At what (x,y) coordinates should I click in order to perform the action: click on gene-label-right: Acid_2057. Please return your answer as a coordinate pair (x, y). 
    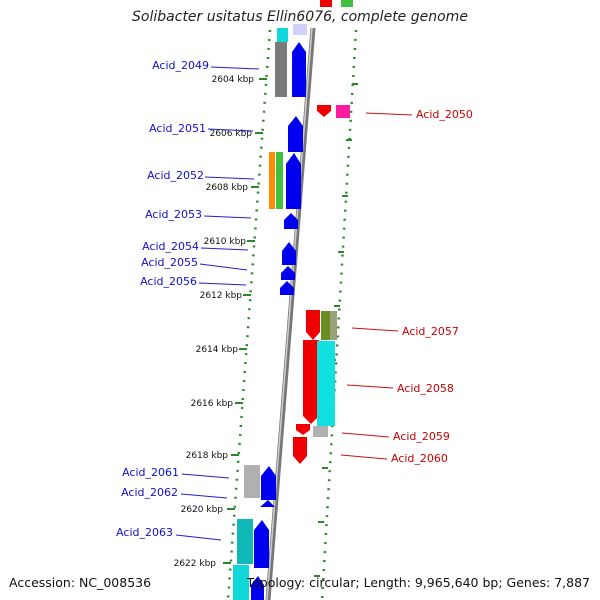
    Looking at the image, I should click on (430, 331).